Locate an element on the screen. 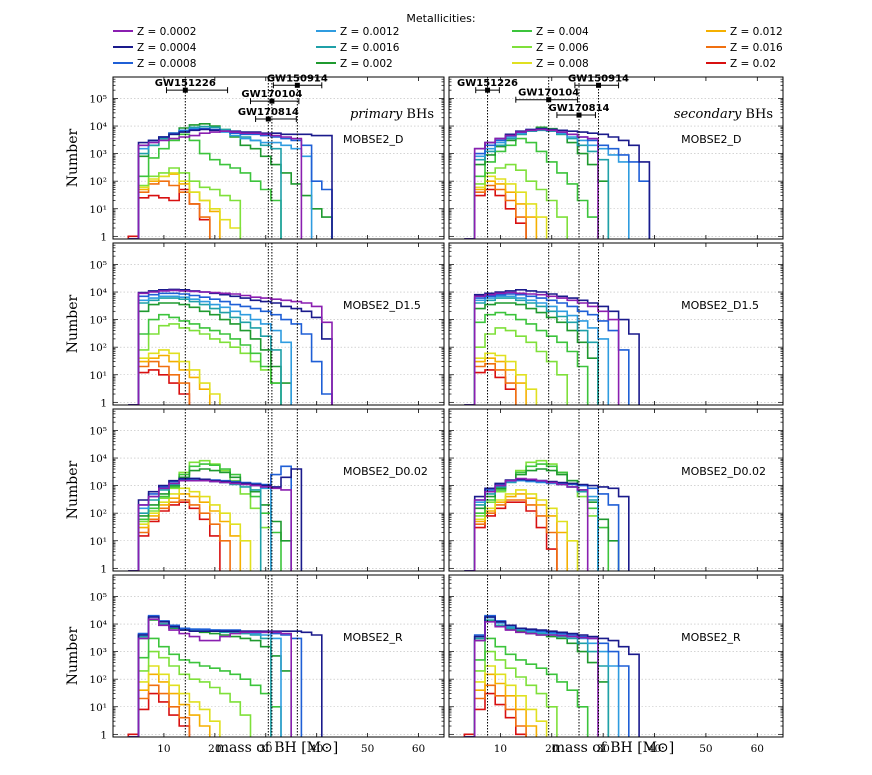  model-label: MOBSE2_D1.5 is located at coordinates (382, 305).